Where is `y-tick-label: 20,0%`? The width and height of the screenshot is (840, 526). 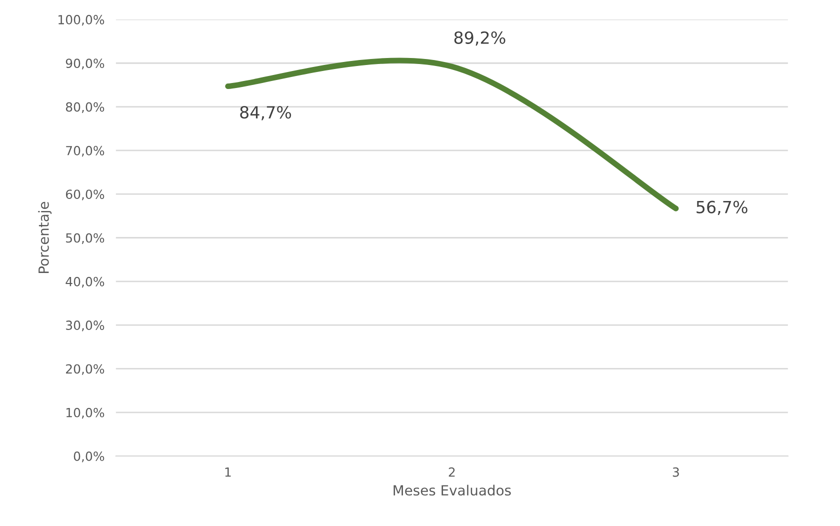 y-tick-label: 20,0% is located at coordinates (85, 369).